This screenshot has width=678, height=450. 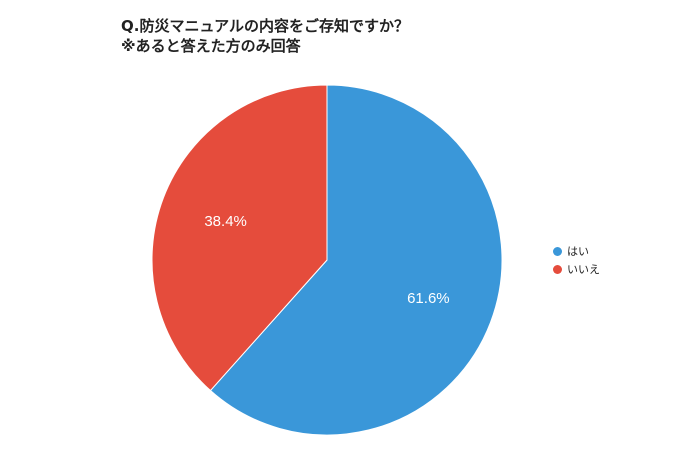 What do you see at coordinates (583, 269) in the screenshot?
I see `legend-label: いいえ` at bounding box center [583, 269].